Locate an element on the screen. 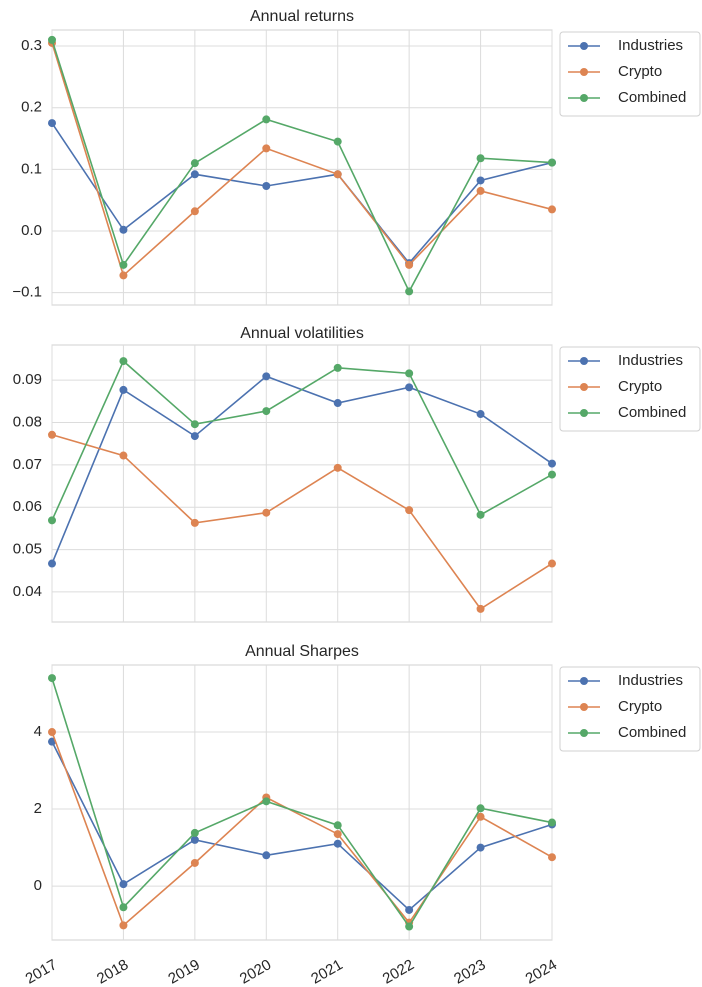  y-tick-label: 0.06 is located at coordinates (27, 506).